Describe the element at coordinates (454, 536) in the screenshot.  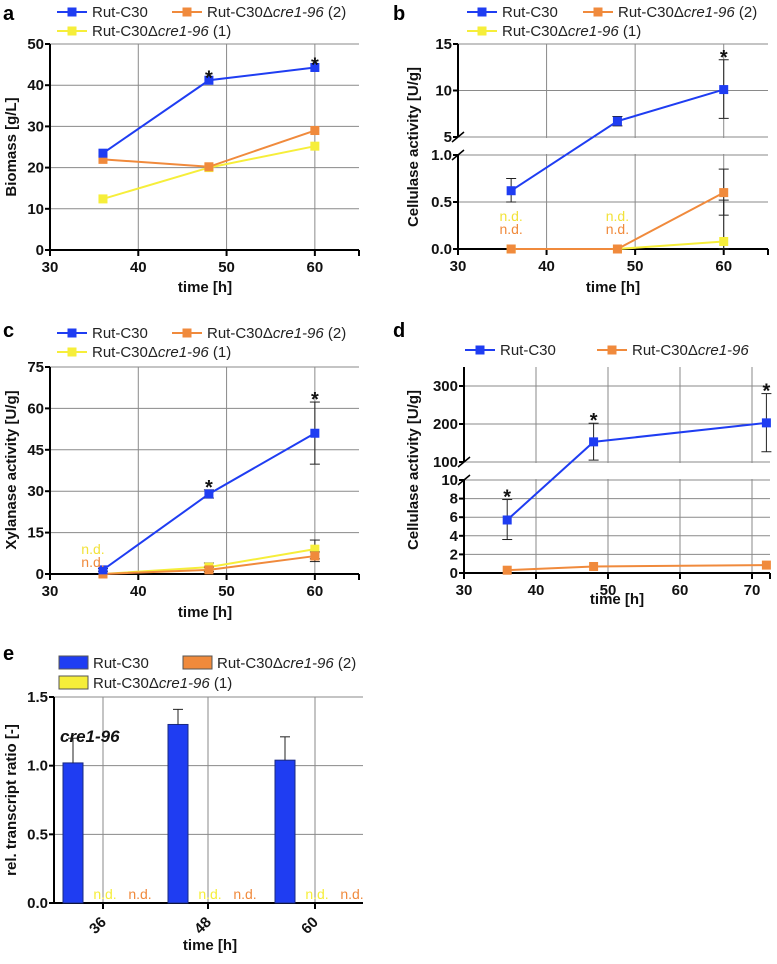
I see `y-tick-label: 4` at that location.